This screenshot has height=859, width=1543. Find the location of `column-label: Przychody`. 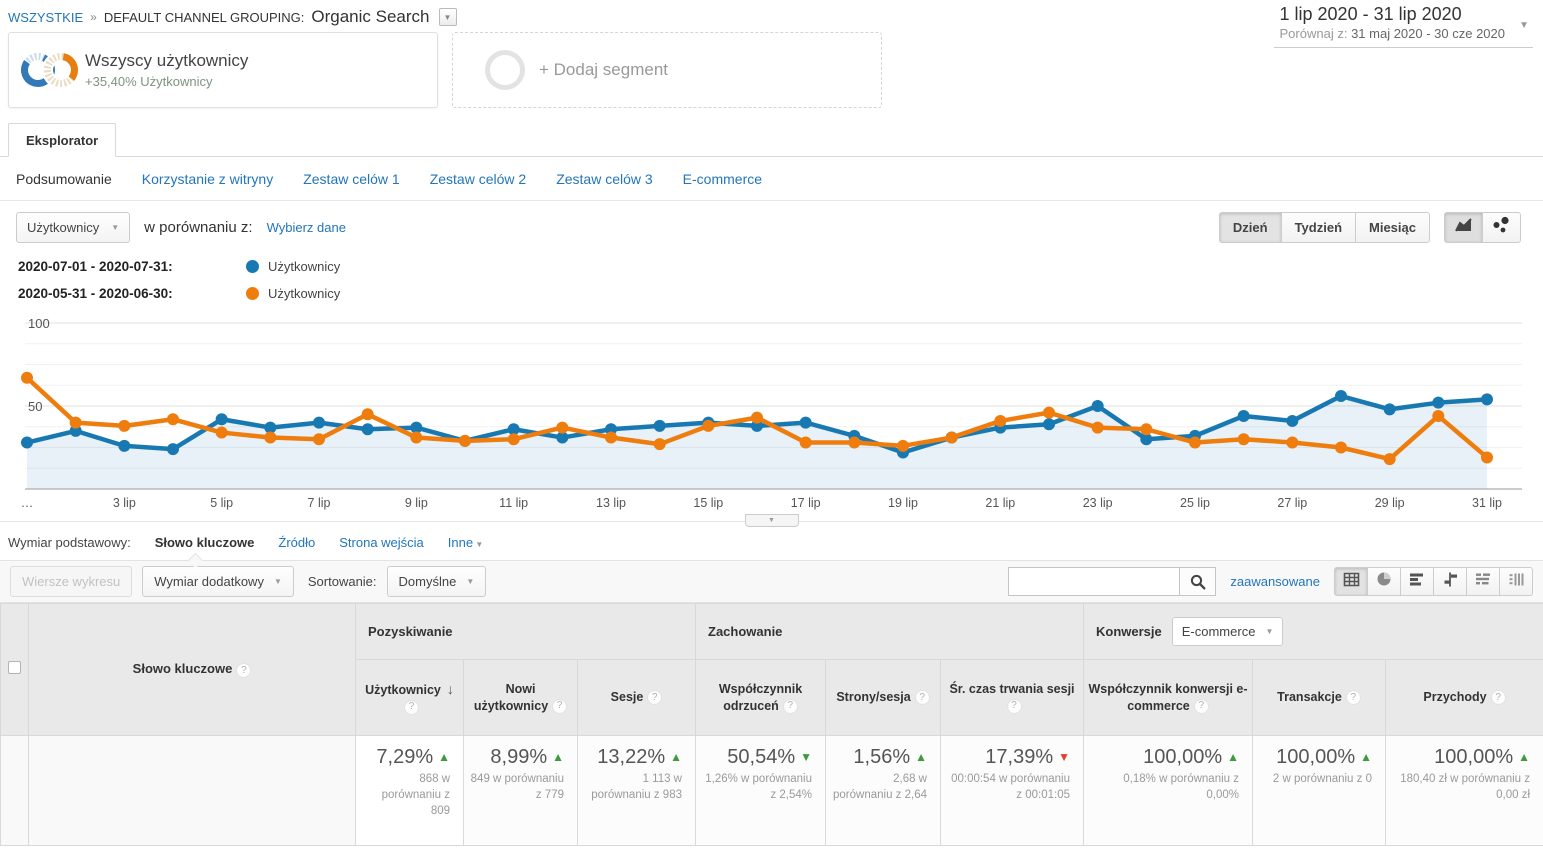

column-label: Przychody is located at coordinates (1455, 697).